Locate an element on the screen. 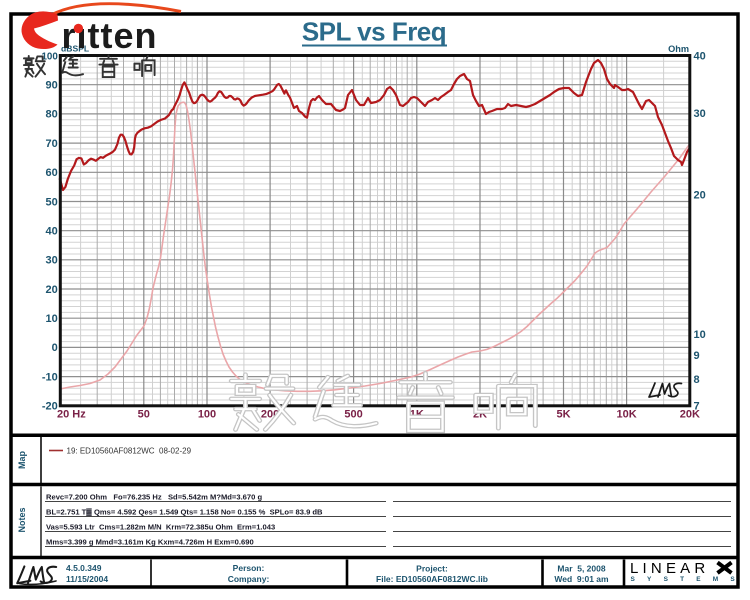  svg-text: 500 is located at coordinates (353, 415).